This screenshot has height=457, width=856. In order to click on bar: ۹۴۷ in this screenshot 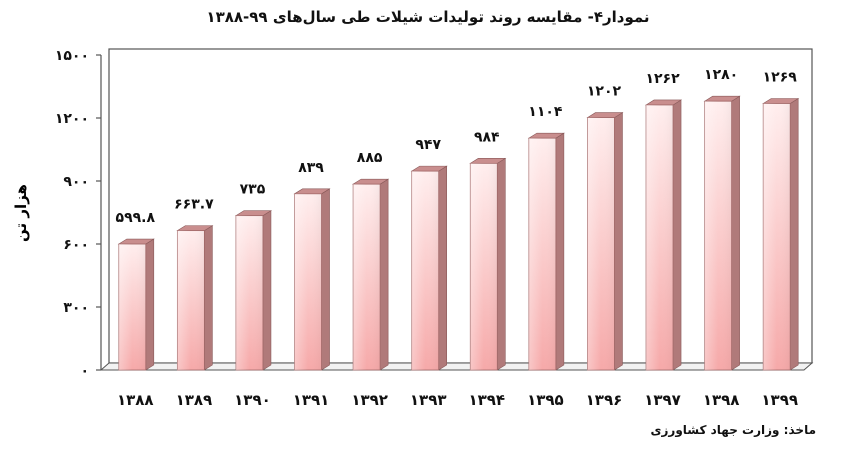, I will do `click(429, 254)`.